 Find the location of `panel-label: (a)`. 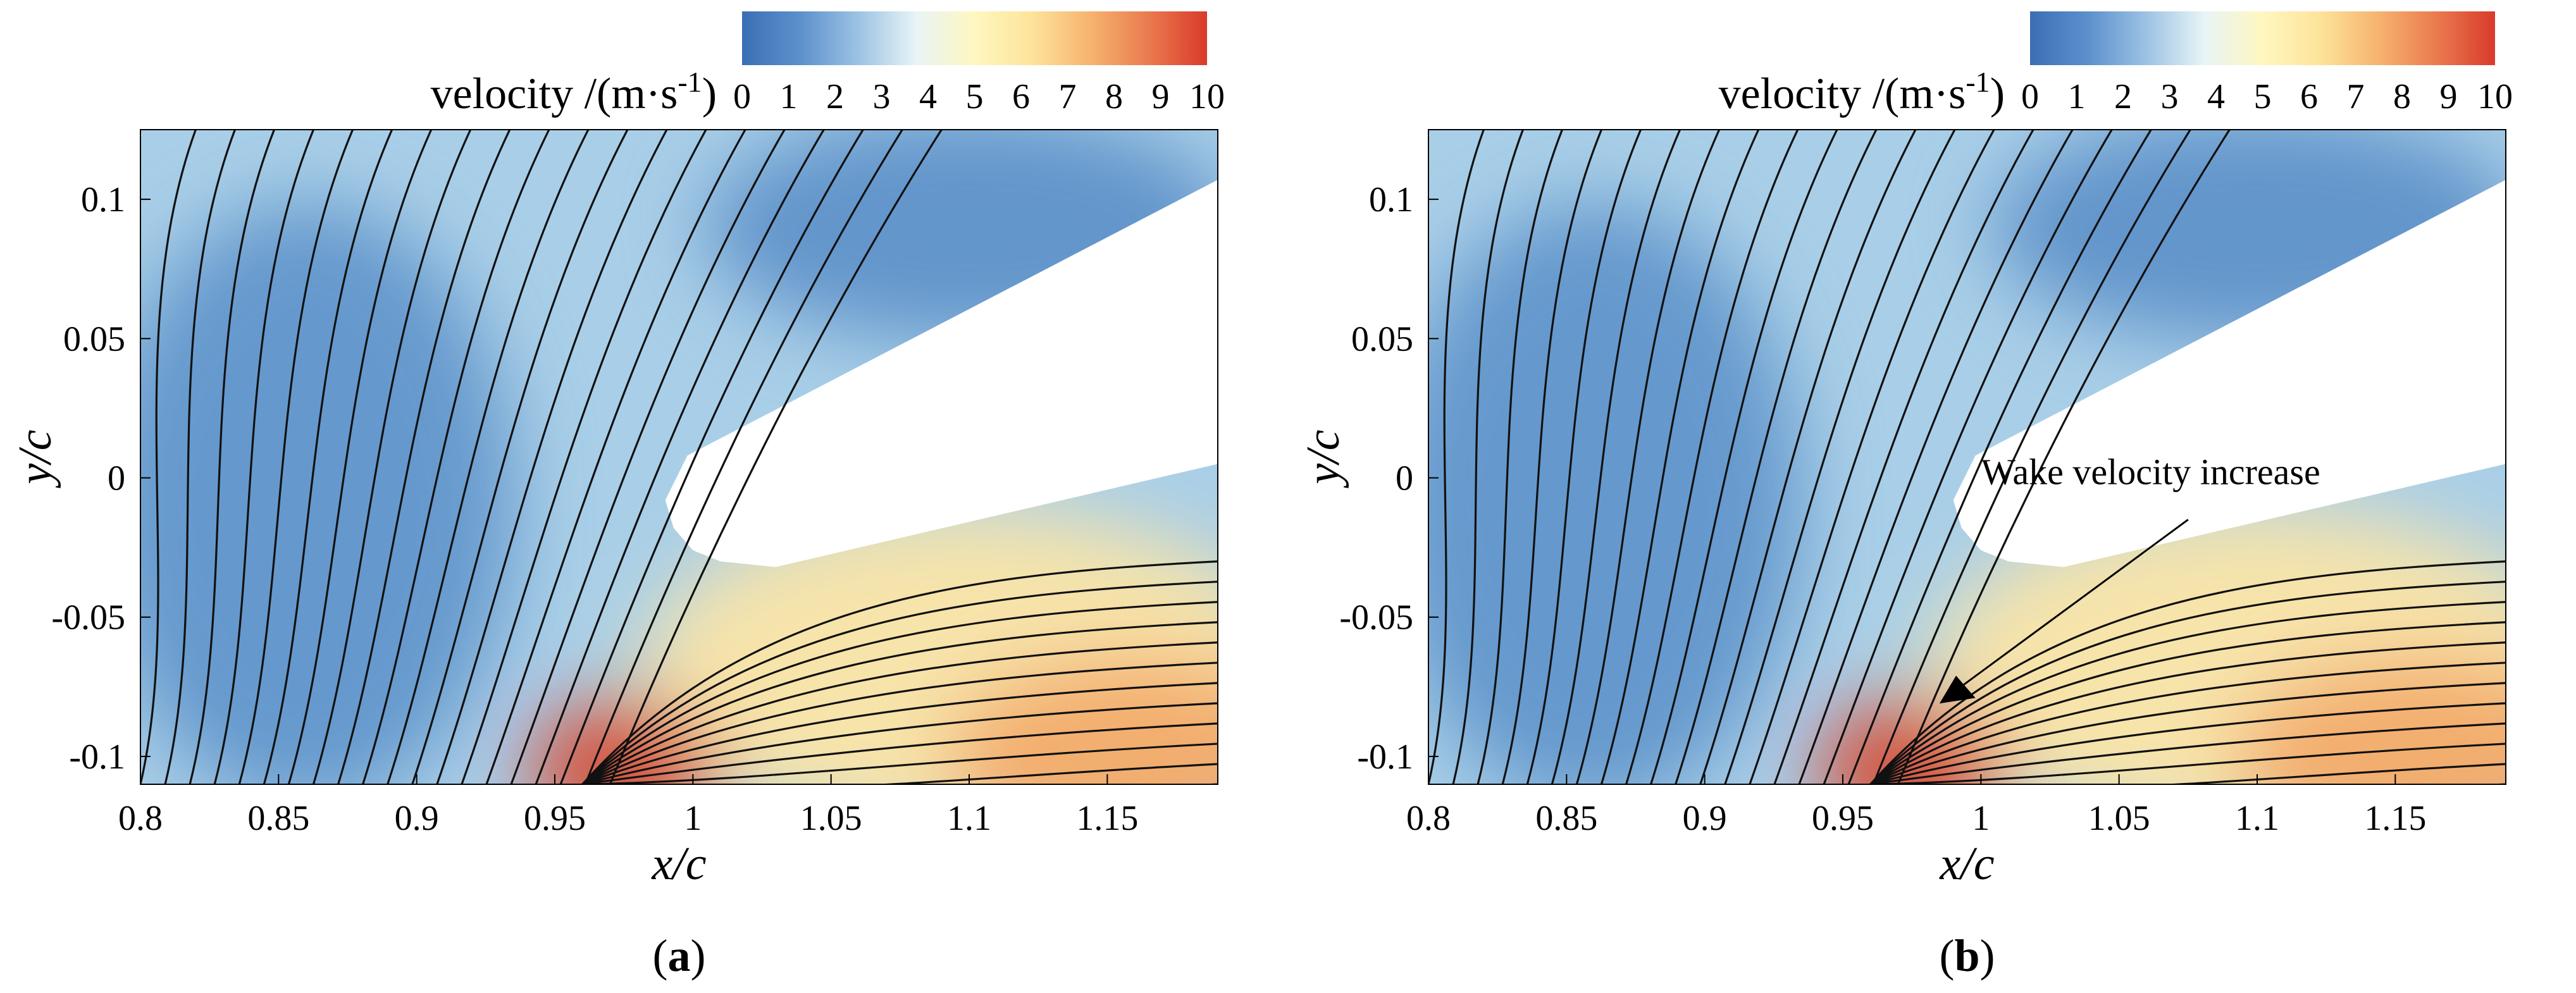

panel-label: (a) is located at coordinates (680, 955).